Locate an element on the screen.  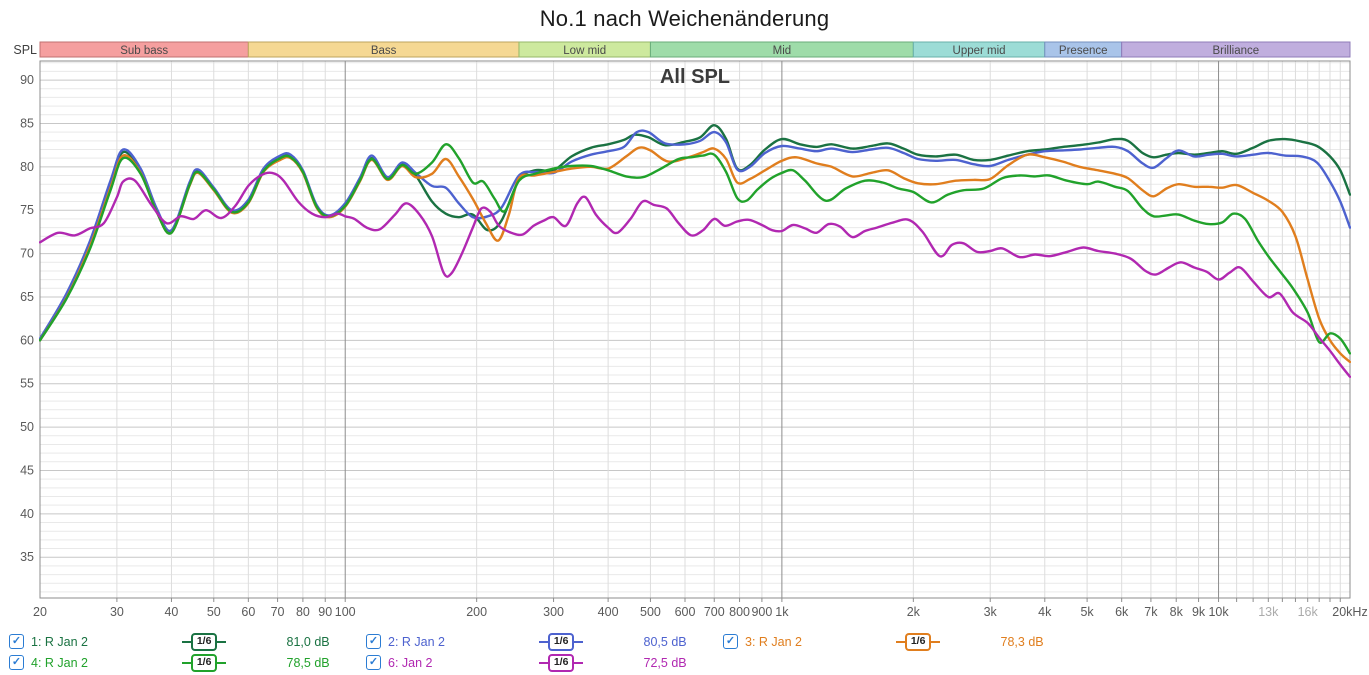
x-tick-label: 50 is located at coordinates (214, 612).